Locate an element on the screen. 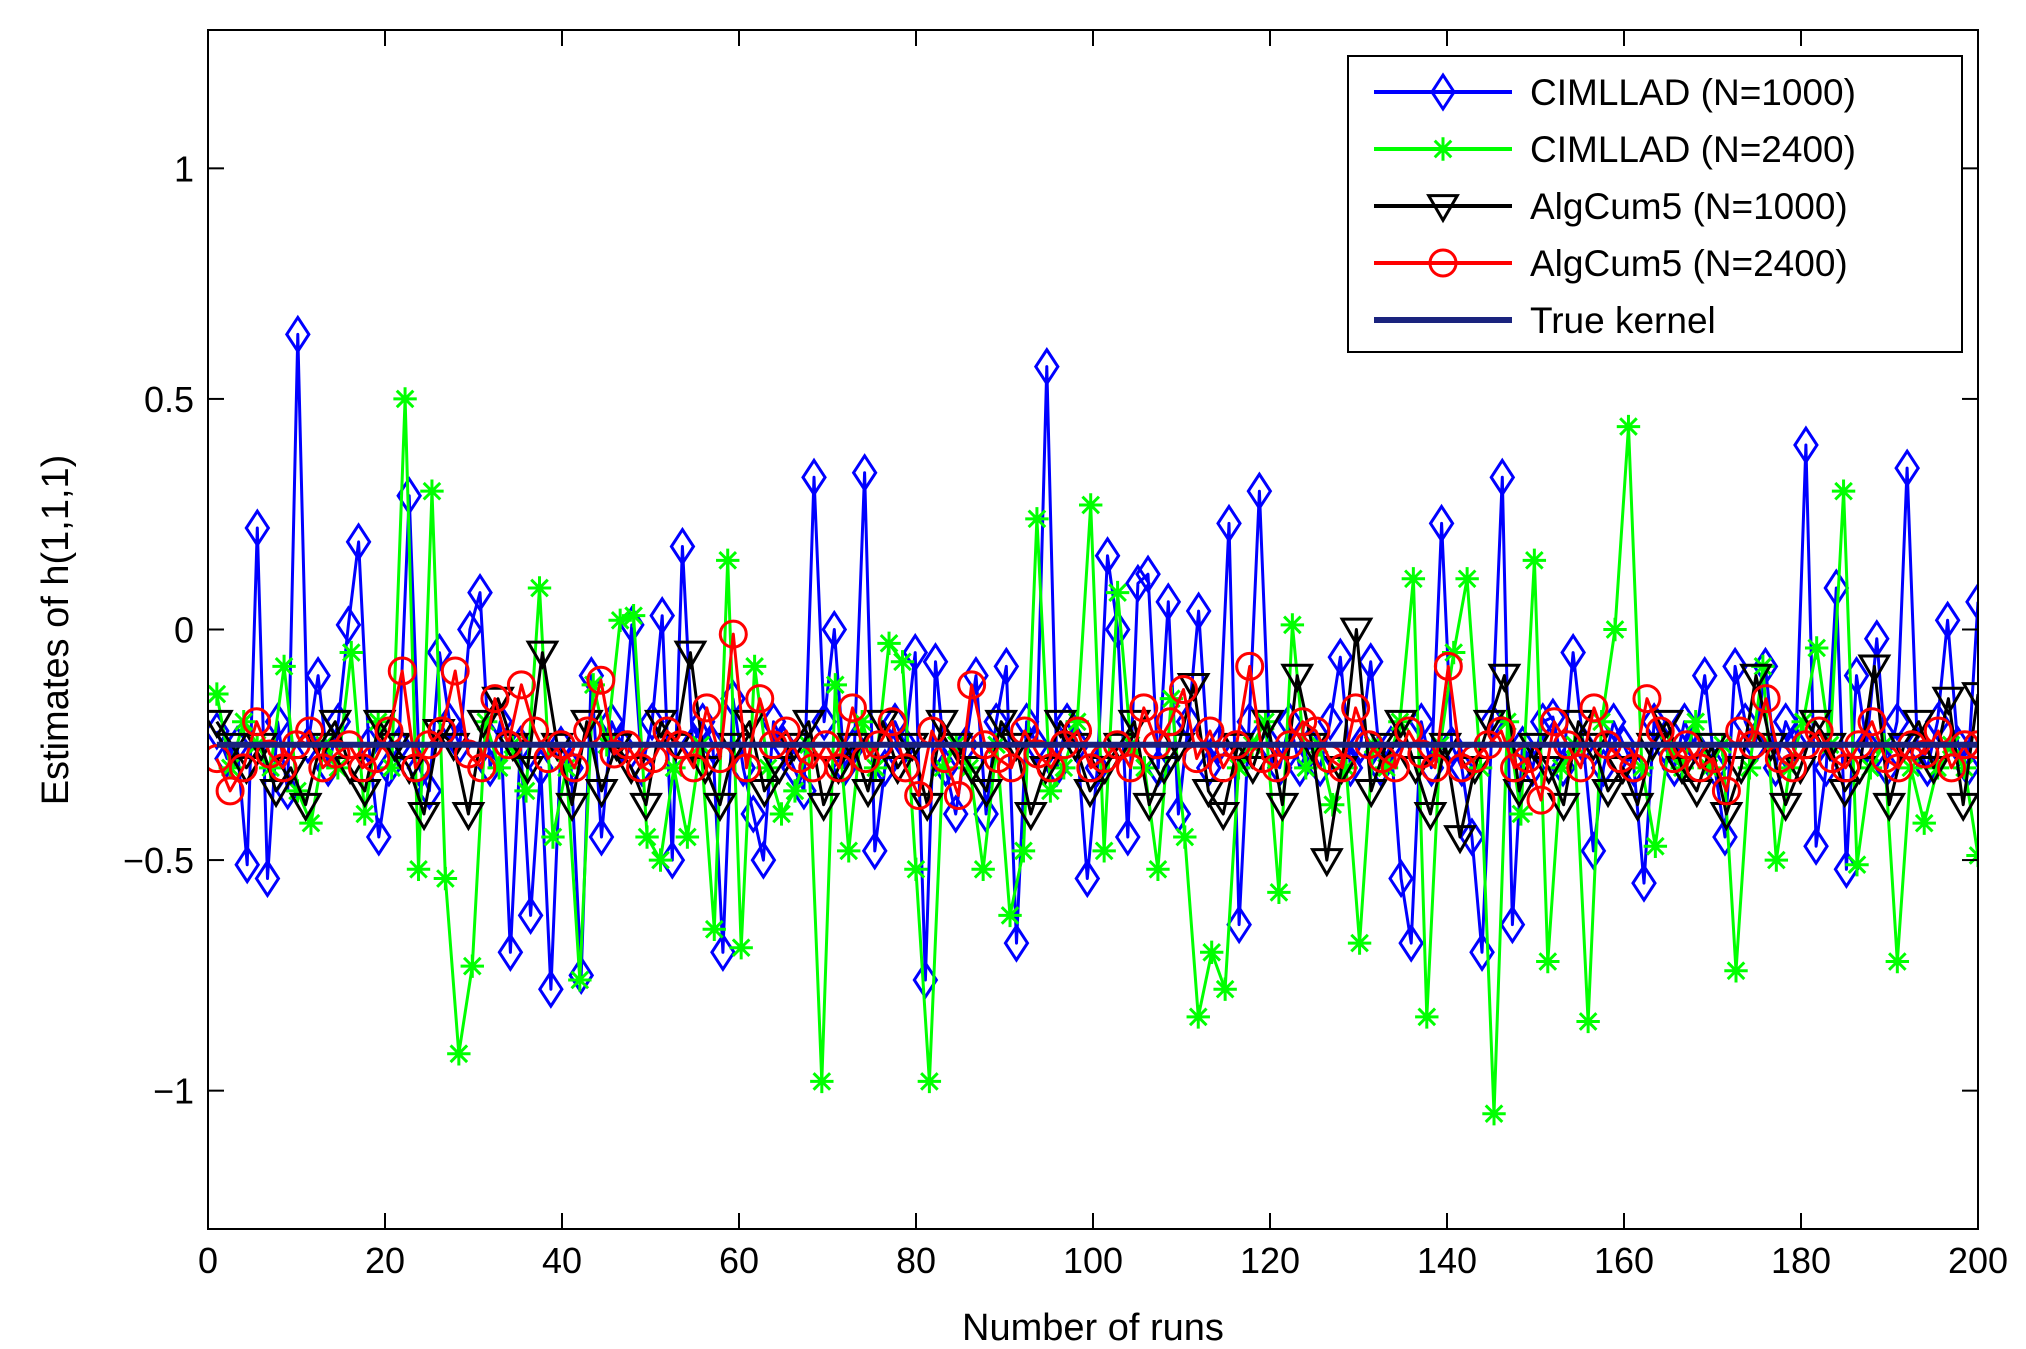 The height and width of the screenshot is (1349, 2026). x-tick-label: 180 is located at coordinates (1801, 1260).